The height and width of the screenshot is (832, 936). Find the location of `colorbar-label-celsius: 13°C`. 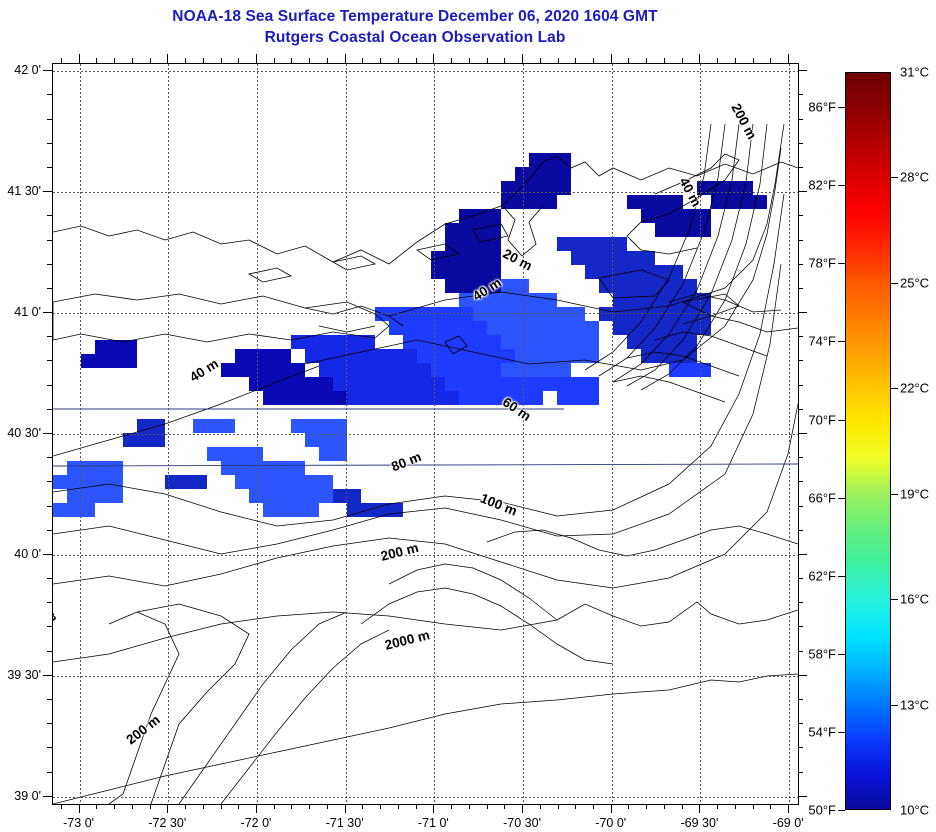

colorbar-label-celsius: 13°C is located at coordinates (915, 705).